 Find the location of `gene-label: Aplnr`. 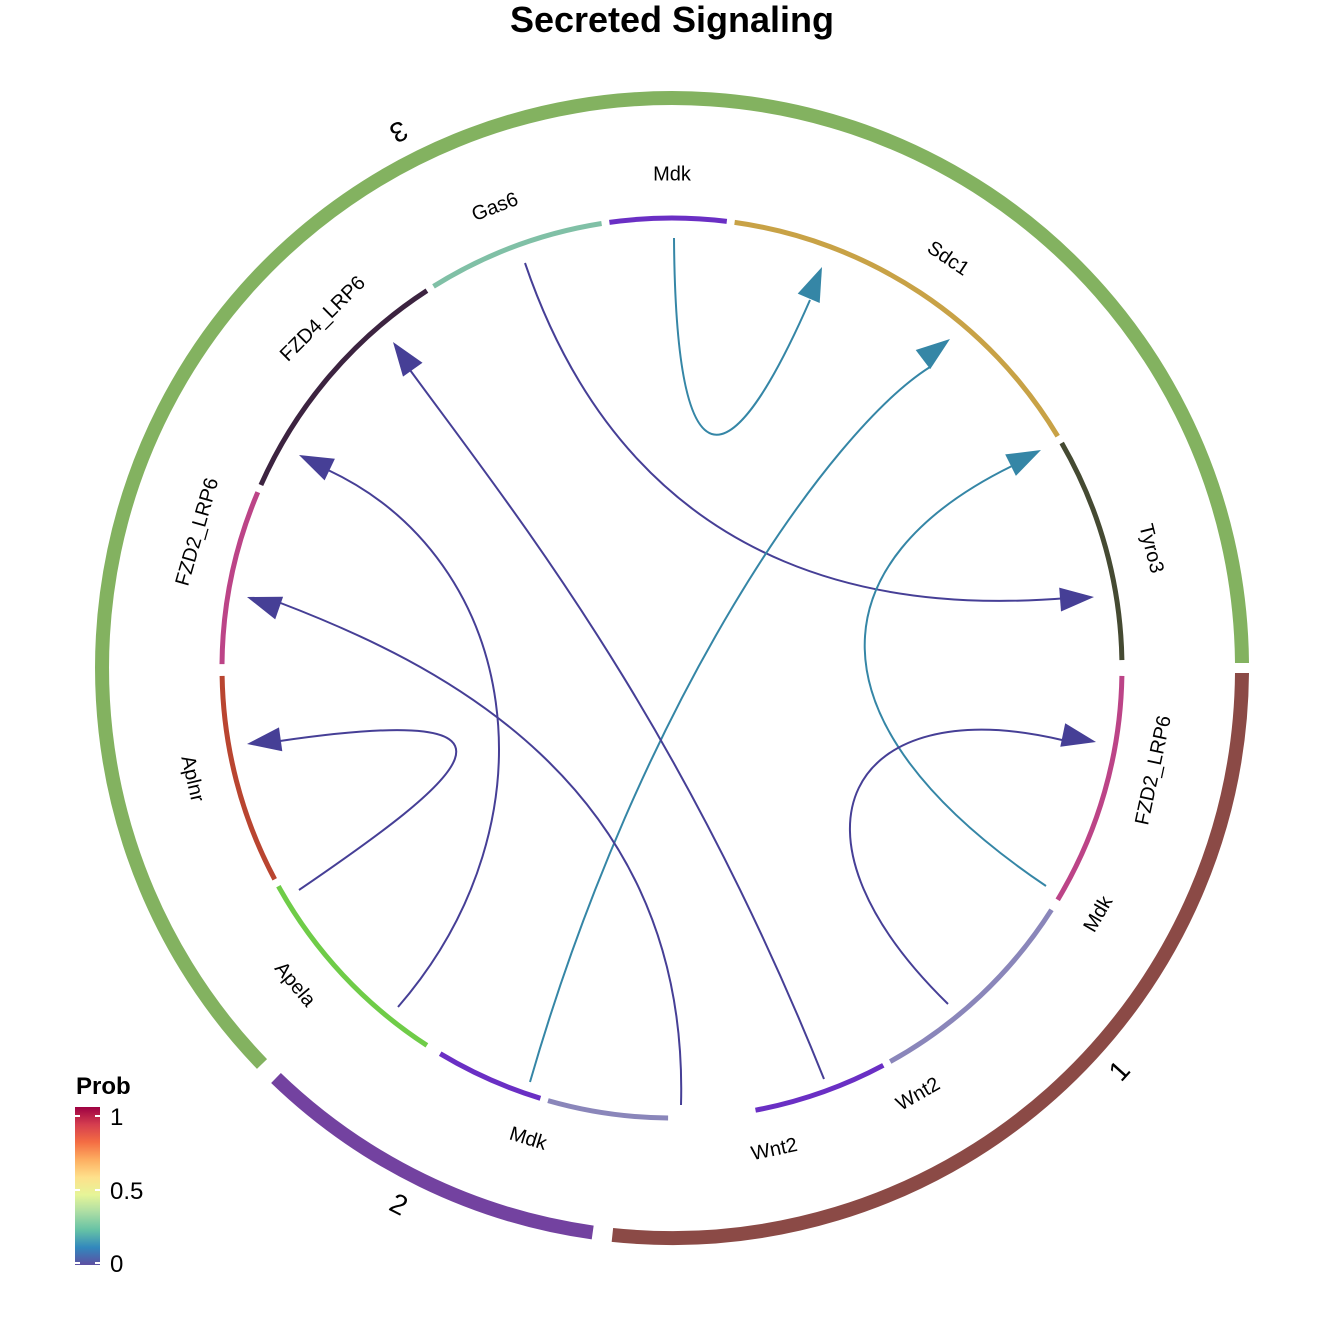

gene-label: Aplnr is located at coordinates (192, 779).